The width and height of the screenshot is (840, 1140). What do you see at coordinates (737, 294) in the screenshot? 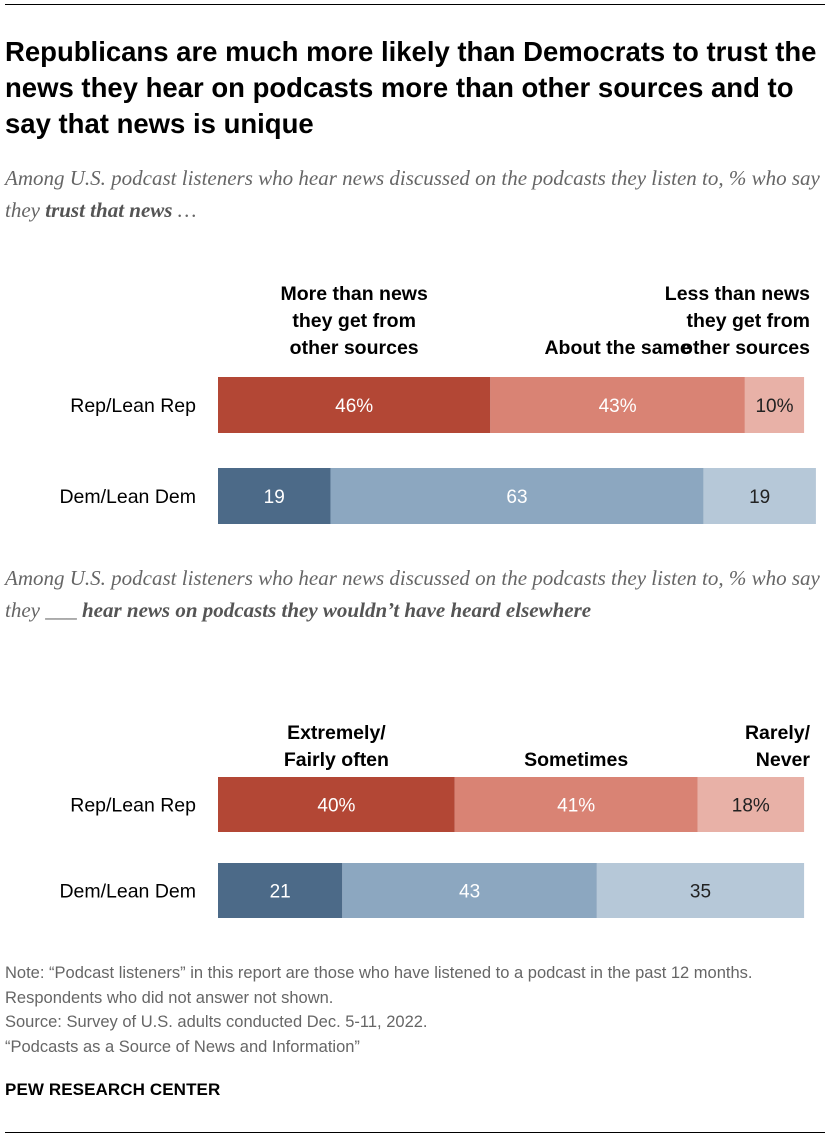
I see `trust-legend-3-line: Less than news` at bounding box center [737, 294].